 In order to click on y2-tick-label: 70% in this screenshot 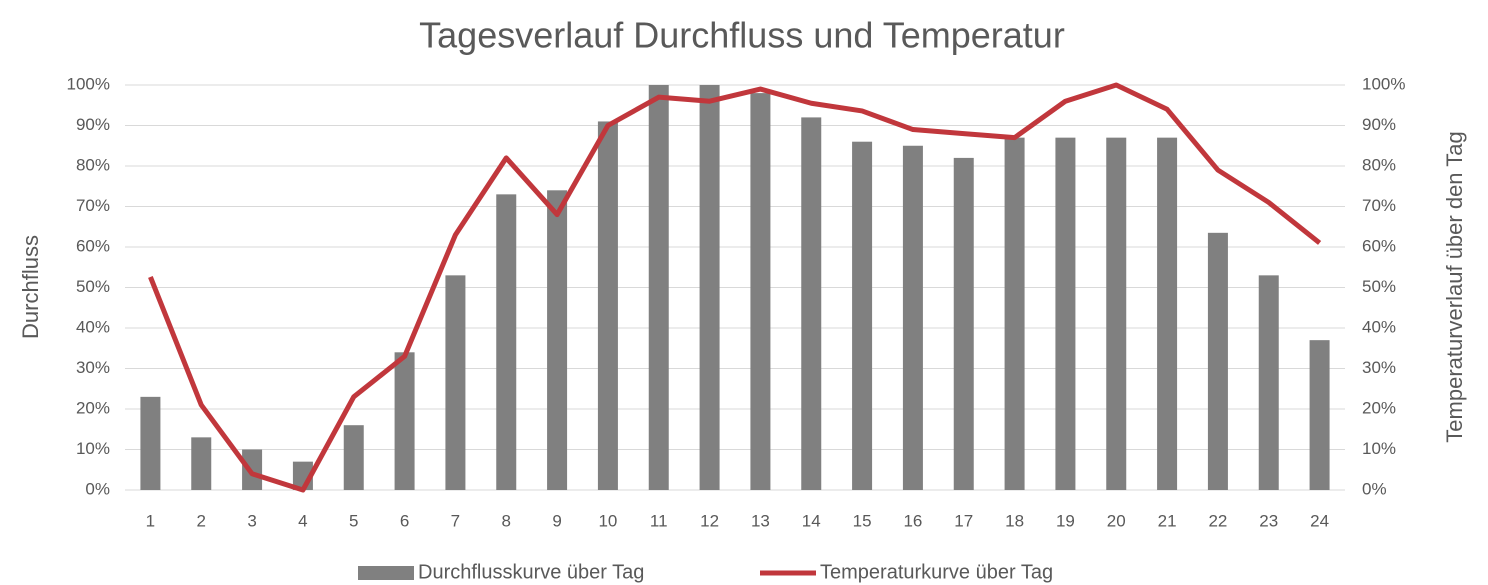, I will do `click(1379, 205)`.